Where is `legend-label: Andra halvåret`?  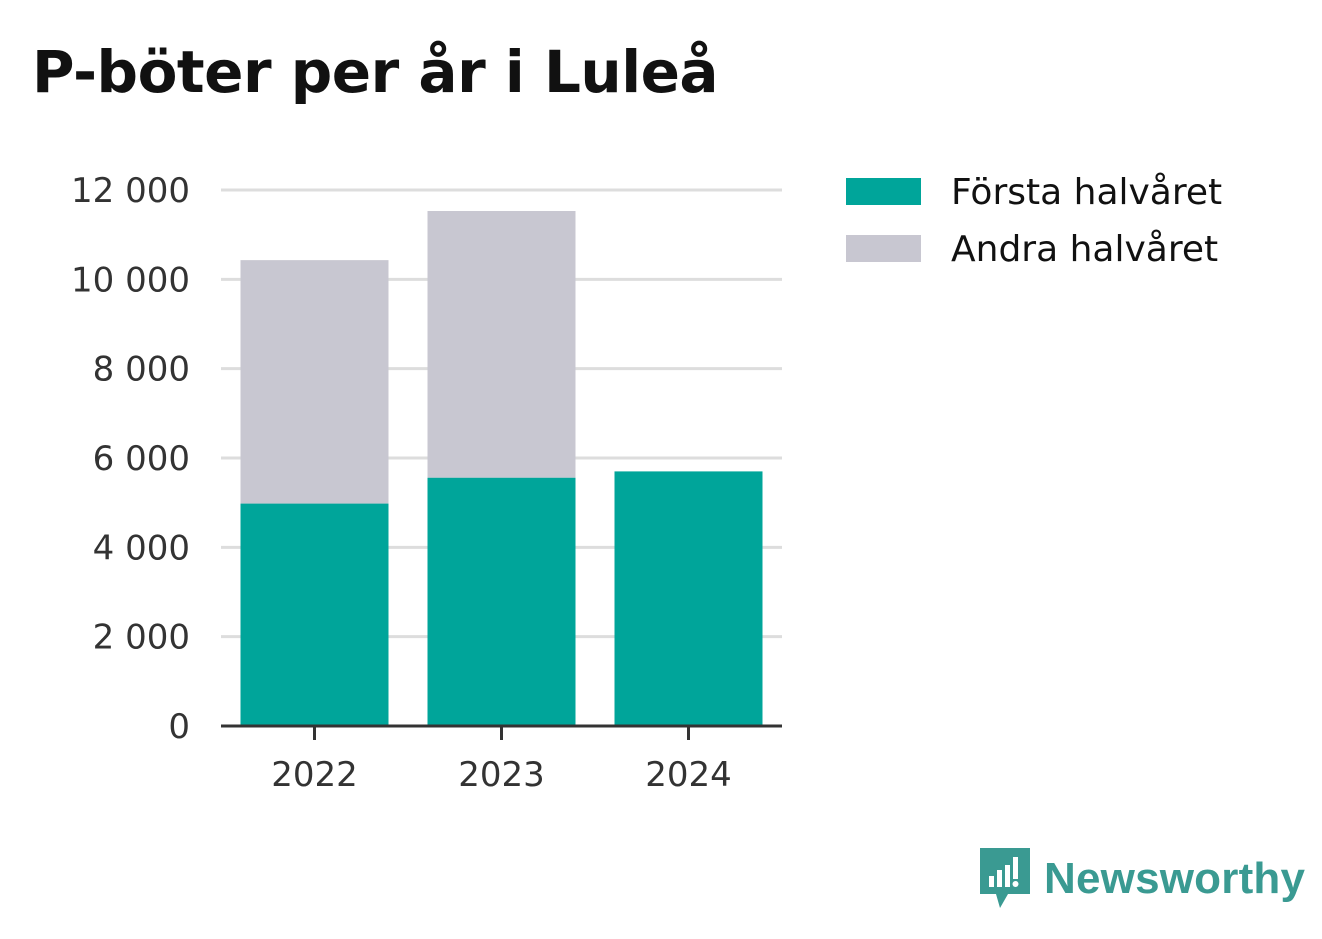
legend-label: Andra halvåret is located at coordinates (1084, 249).